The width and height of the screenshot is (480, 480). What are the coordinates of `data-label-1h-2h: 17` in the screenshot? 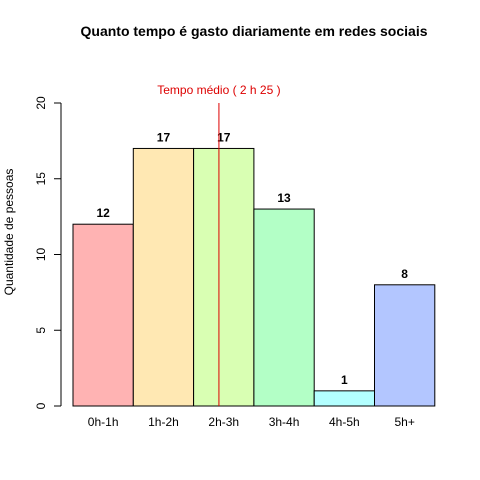 It's located at (164, 137).